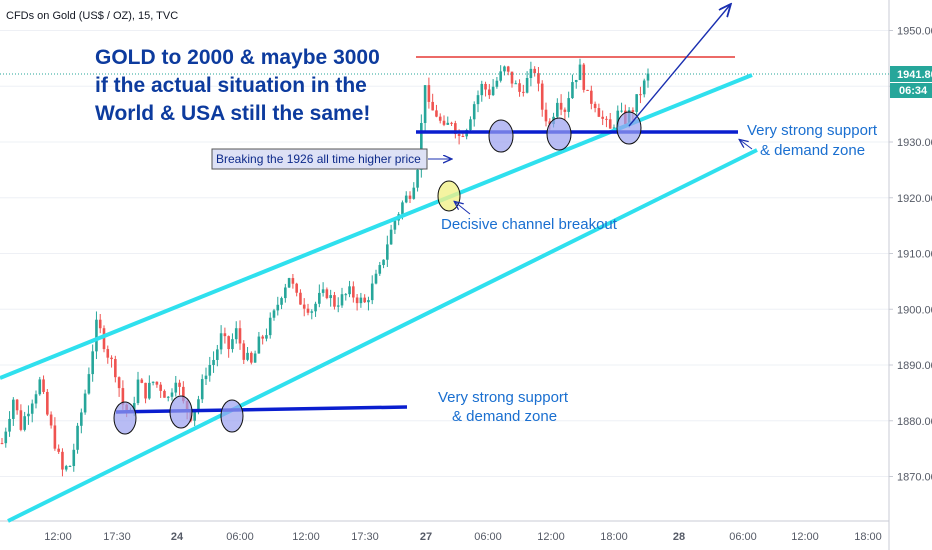 The width and height of the screenshot is (932, 550). I want to click on breakout-label-box, so click(319, 159).